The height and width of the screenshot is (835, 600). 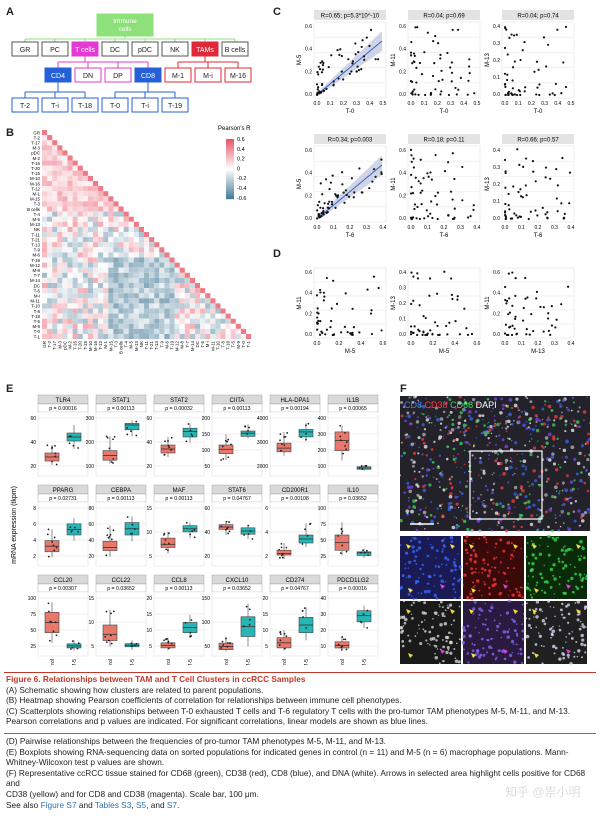 What do you see at coordinates (35, 316) in the screenshot?
I see `heatmap-row-label: T-18` at bounding box center [35, 316].